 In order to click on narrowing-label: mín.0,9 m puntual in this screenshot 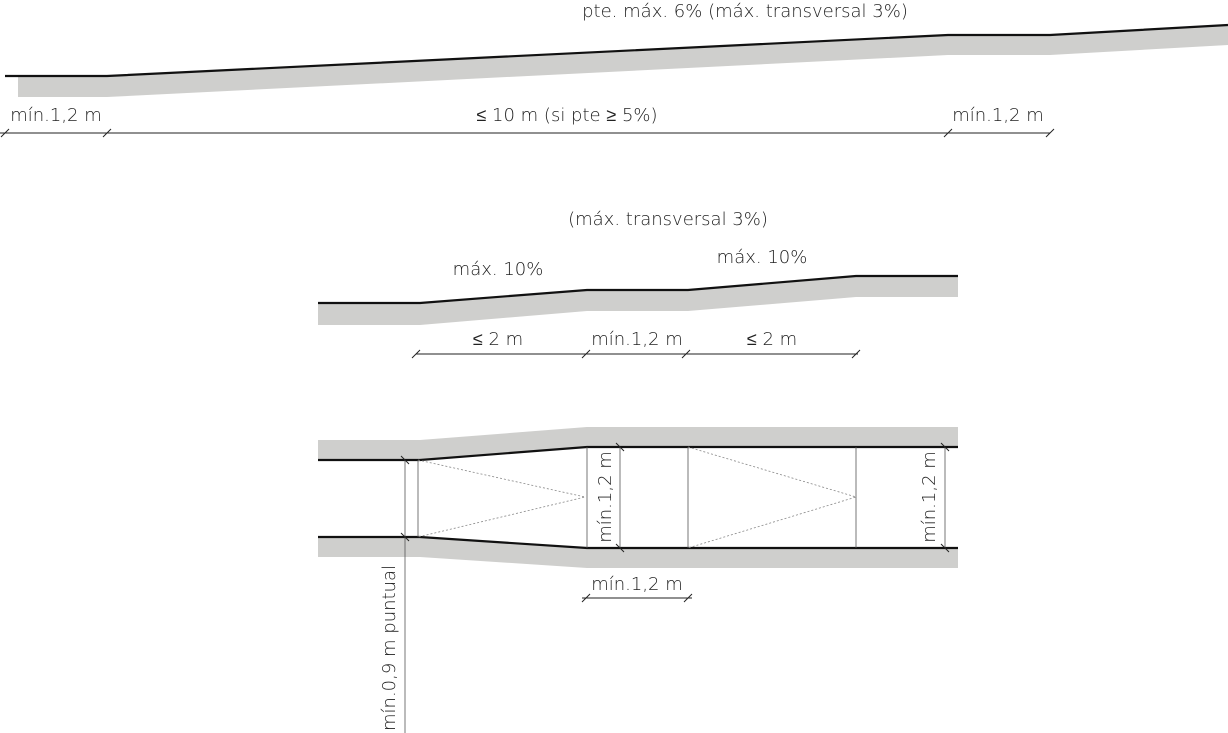, I will do `click(389, 648)`.